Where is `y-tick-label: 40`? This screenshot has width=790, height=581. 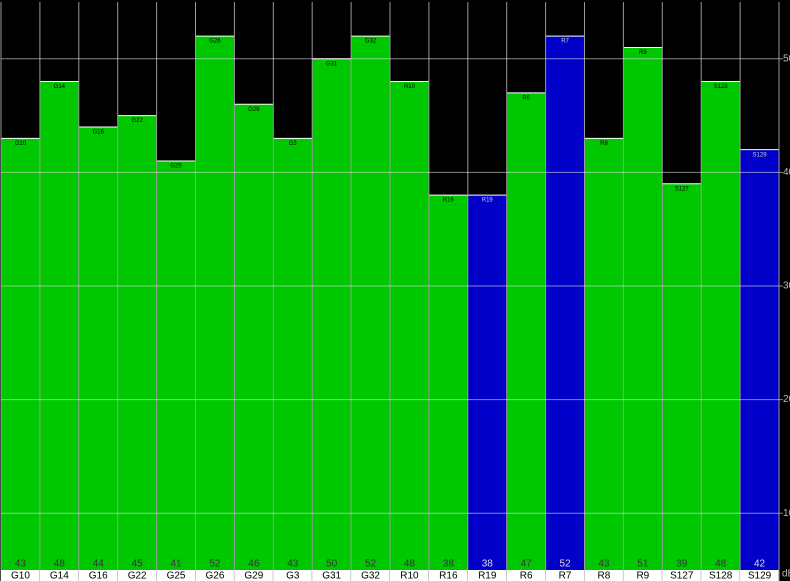 y-tick-label: 40 is located at coordinates (786, 172).